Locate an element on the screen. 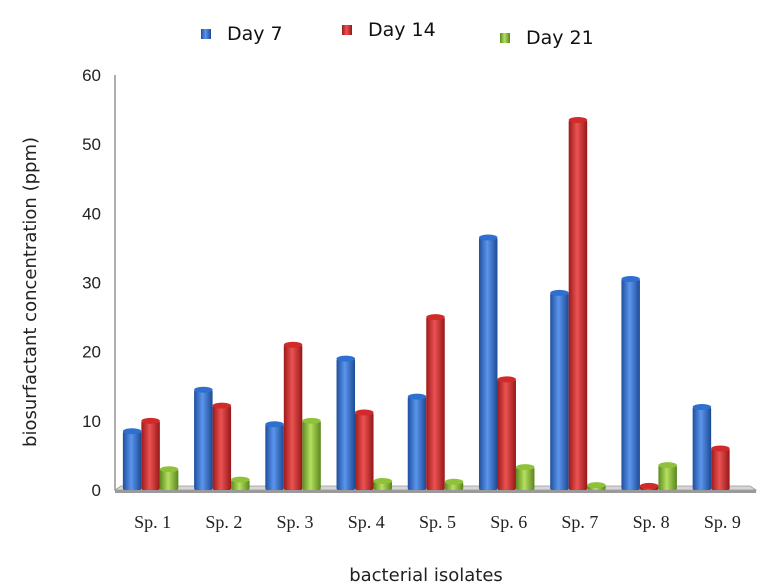  y-tick-label: 30 is located at coordinates (91, 283).